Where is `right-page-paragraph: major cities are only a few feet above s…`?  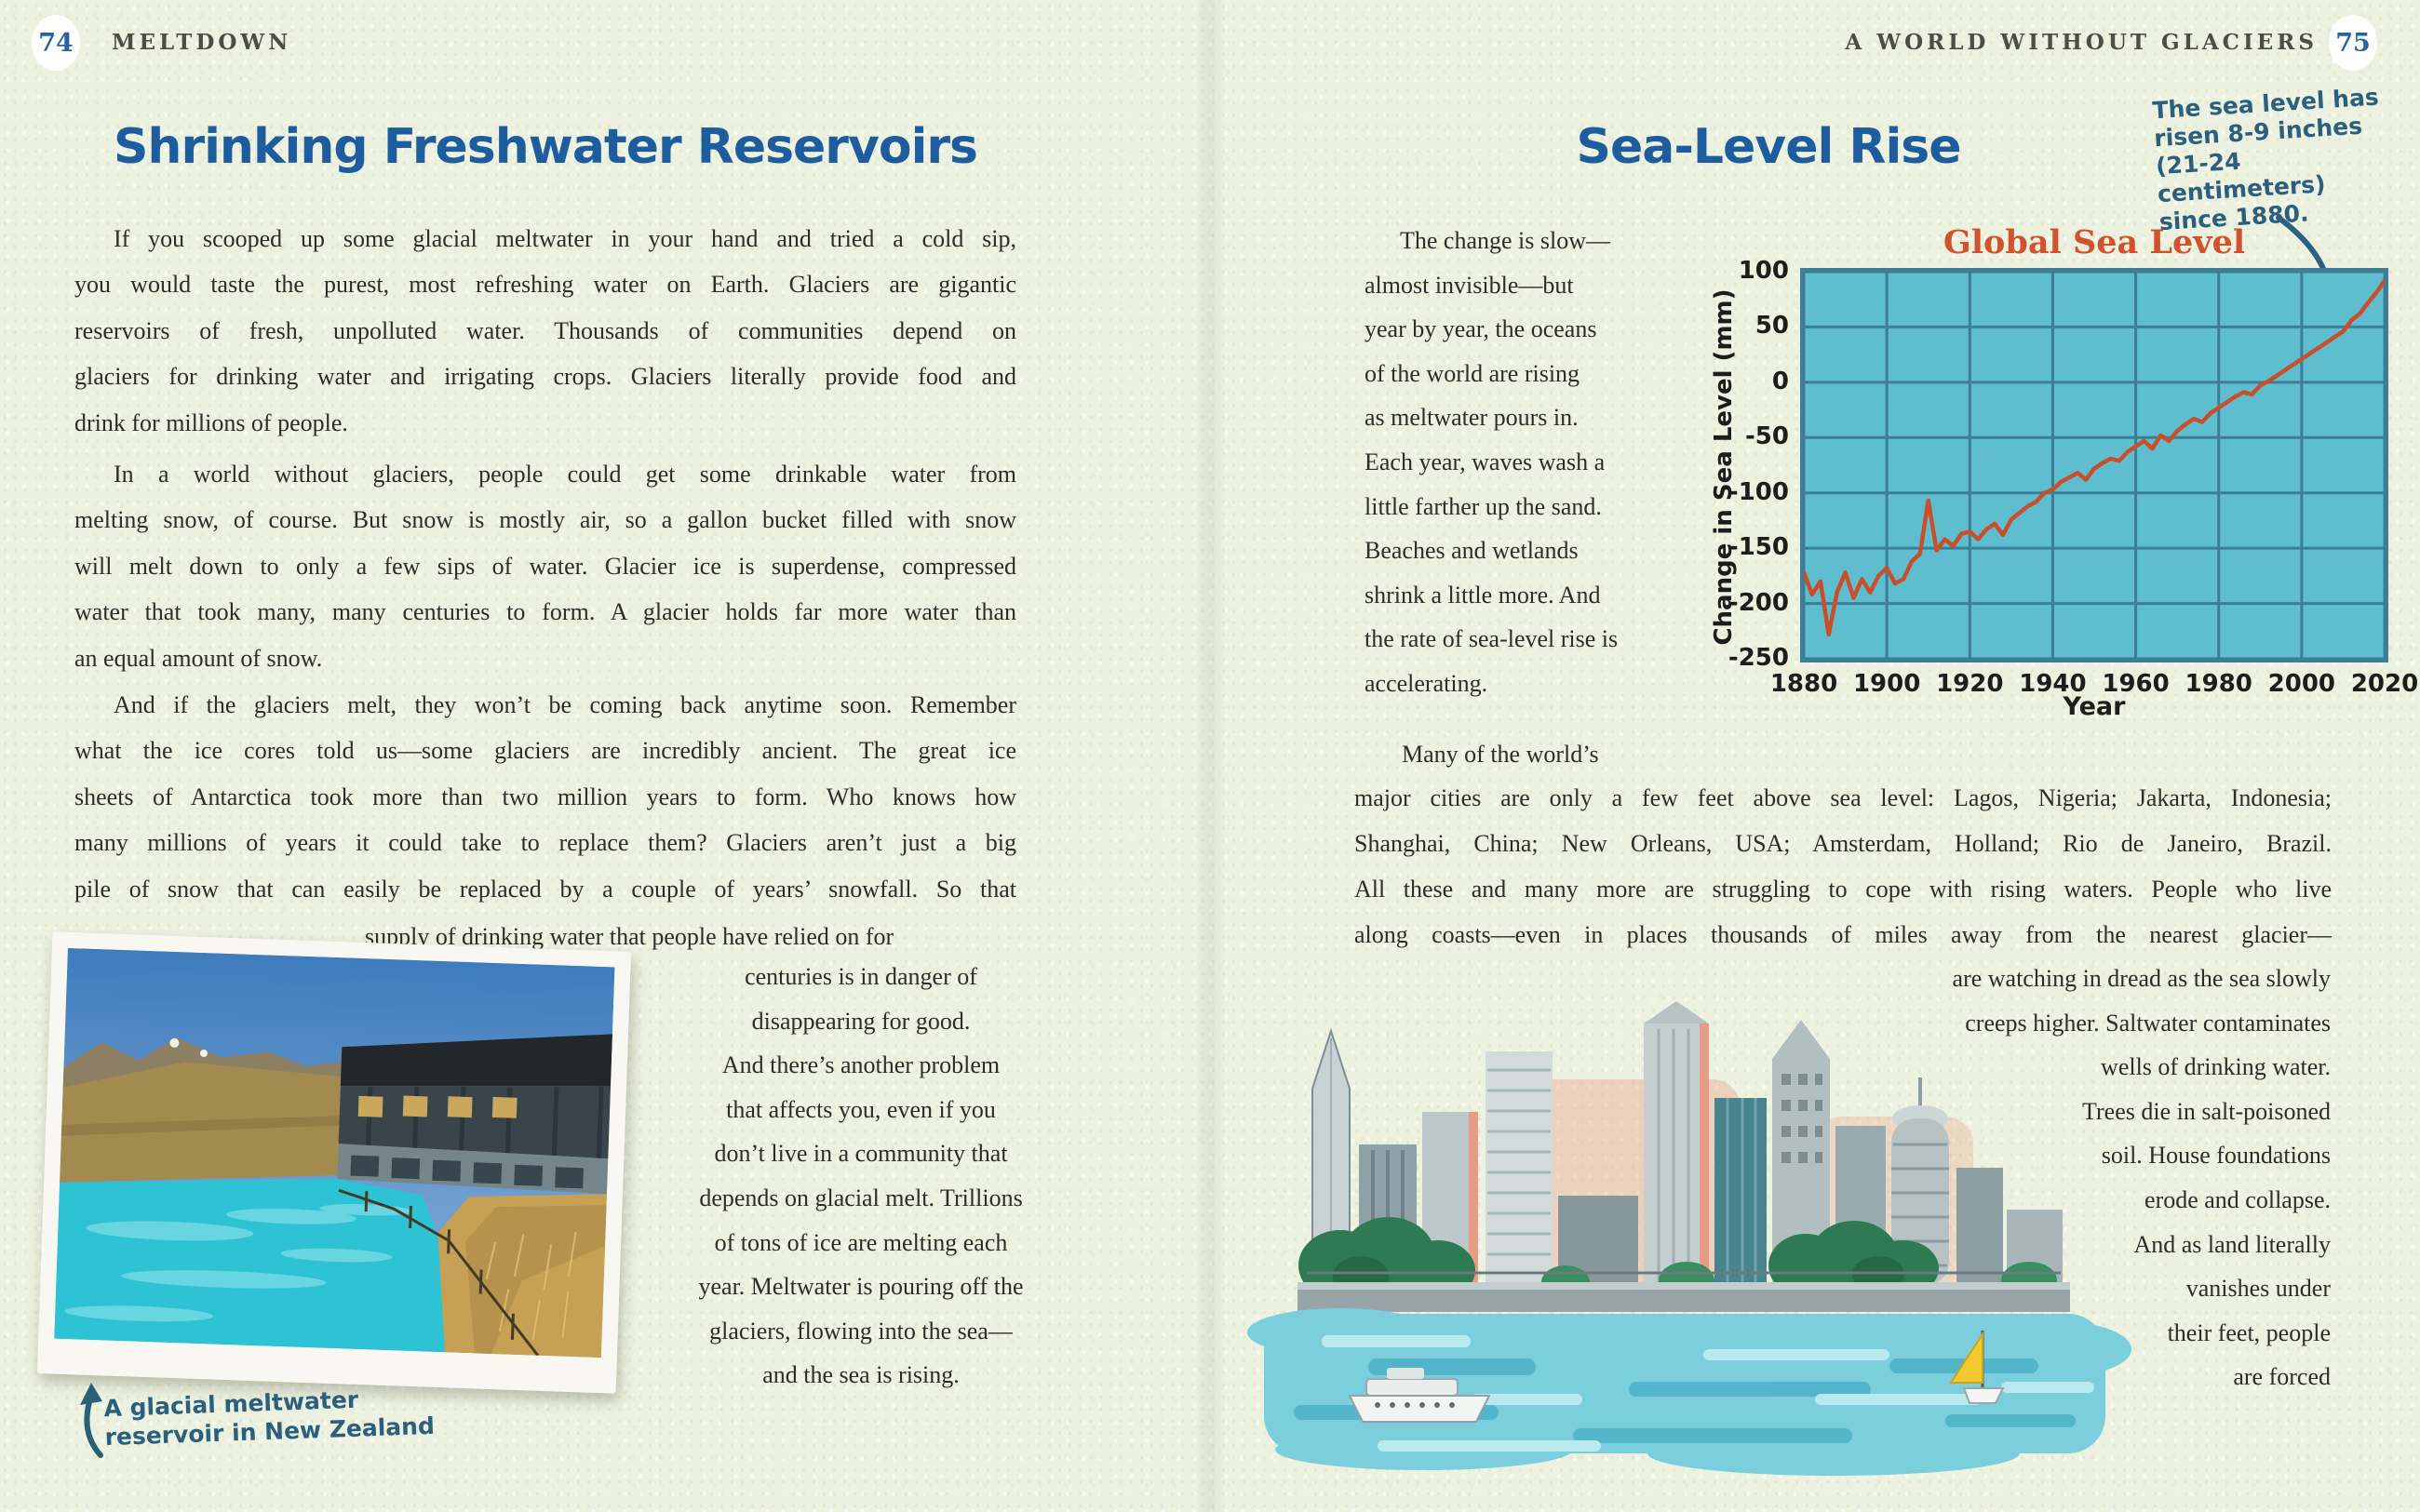 right-page-paragraph: major cities are only a few feet above s… is located at coordinates (1843, 866).